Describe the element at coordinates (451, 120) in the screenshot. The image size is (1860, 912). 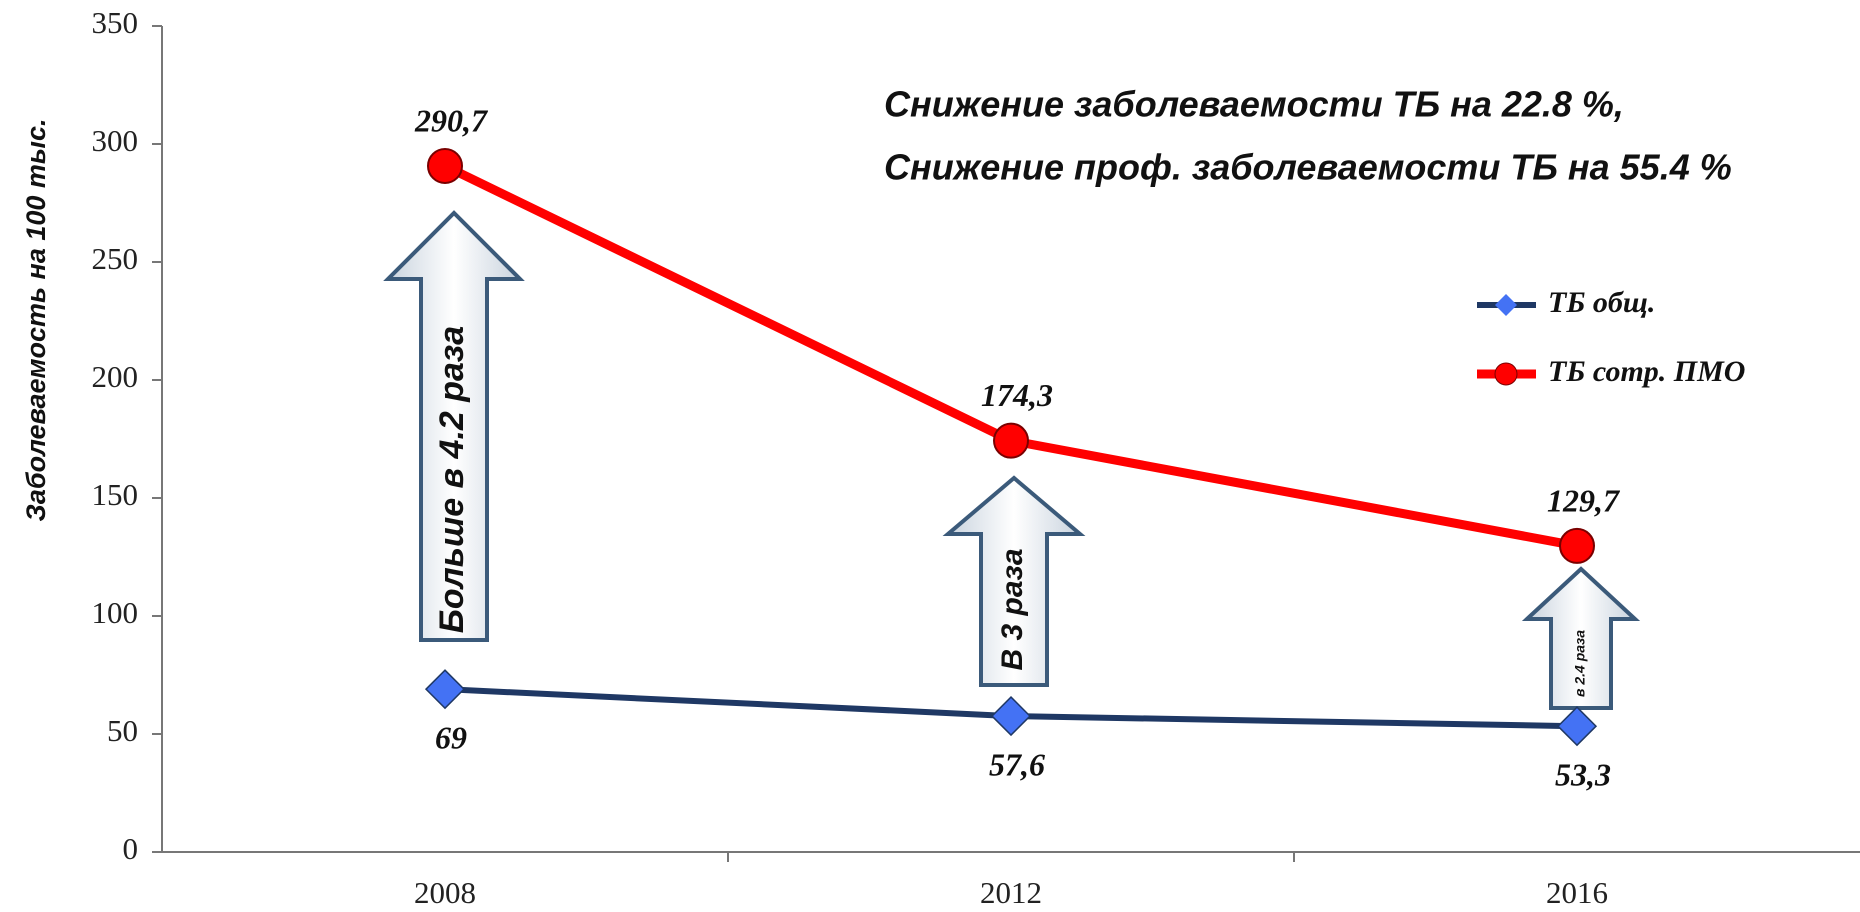
I see `data-label: 290,7` at that location.